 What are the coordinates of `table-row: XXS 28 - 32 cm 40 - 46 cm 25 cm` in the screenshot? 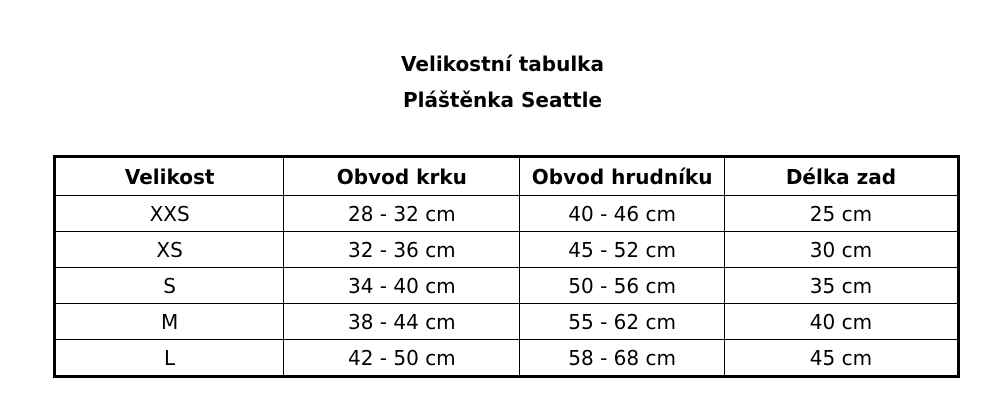 It's located at (506, 213).